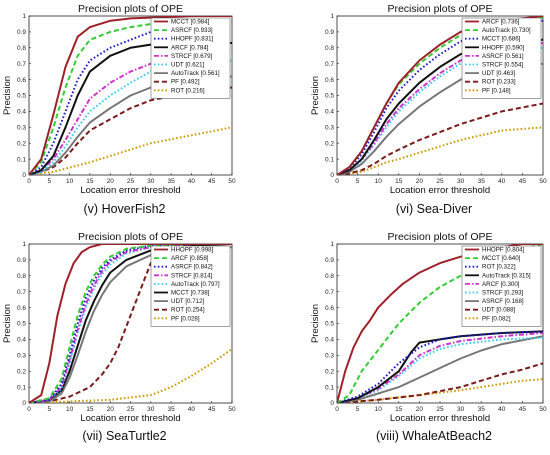 The height and width of the screenshot is (455, 550). Describe the element at coordinates (503, 250) in the screenshot. I see `legend-entry: HHOPF [0.804]` at that location.